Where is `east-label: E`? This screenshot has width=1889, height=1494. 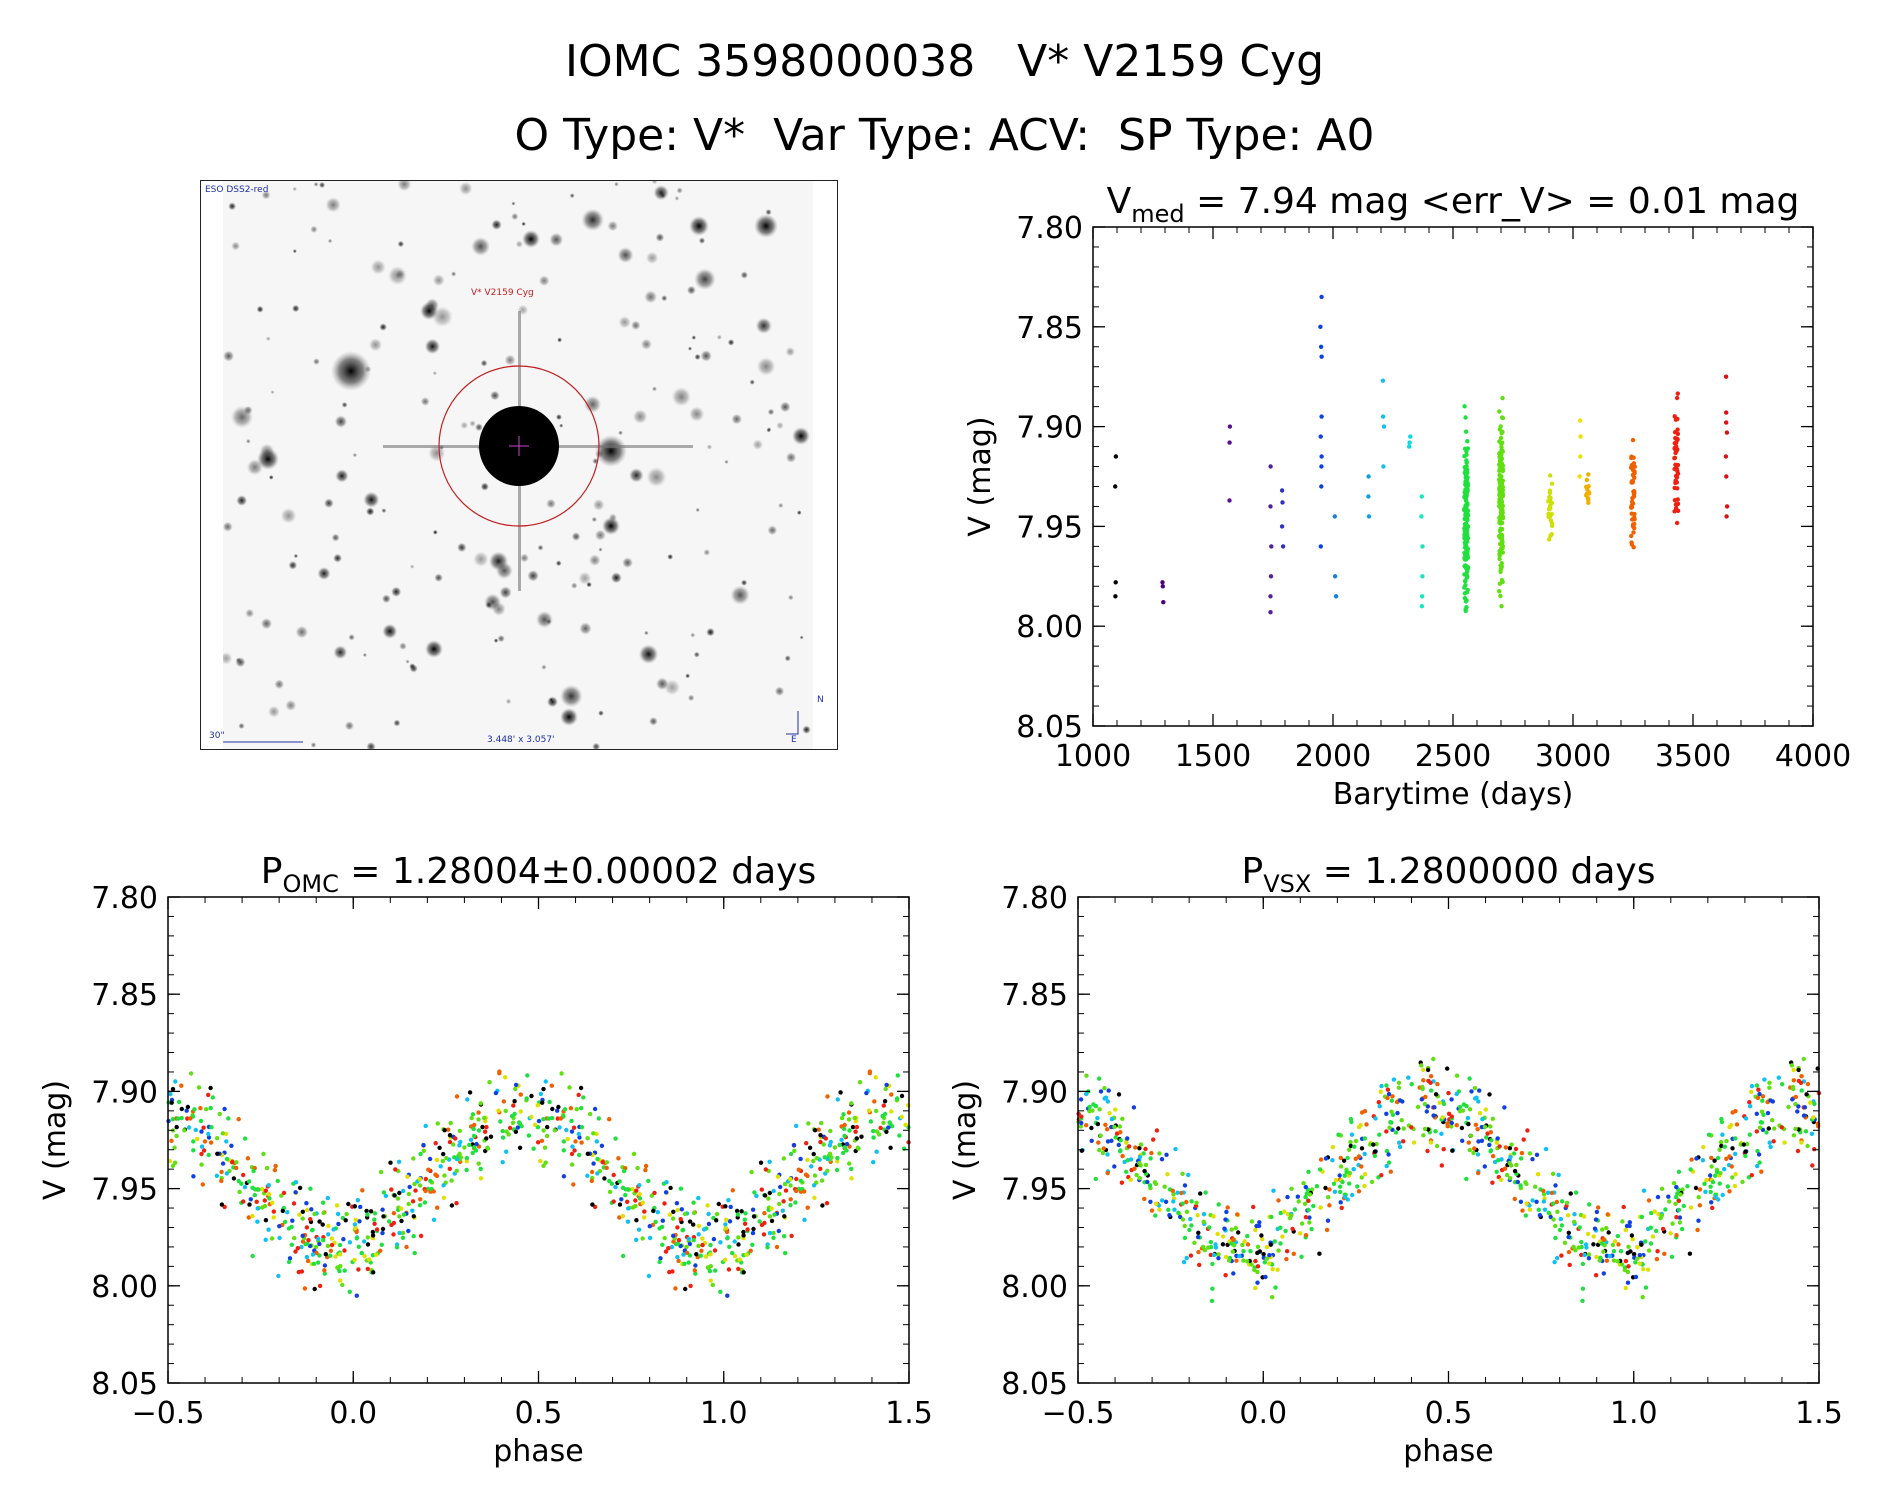
east-label: E is located at coordinates (794, 740).